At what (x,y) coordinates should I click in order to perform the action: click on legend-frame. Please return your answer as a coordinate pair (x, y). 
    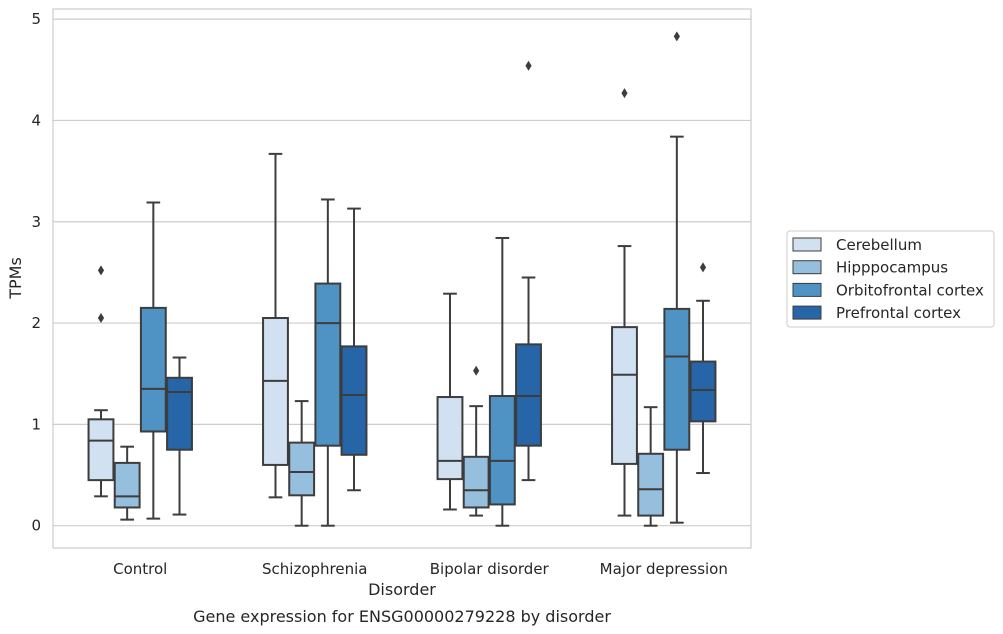
    Looking at the image, I should click on (890, 279).